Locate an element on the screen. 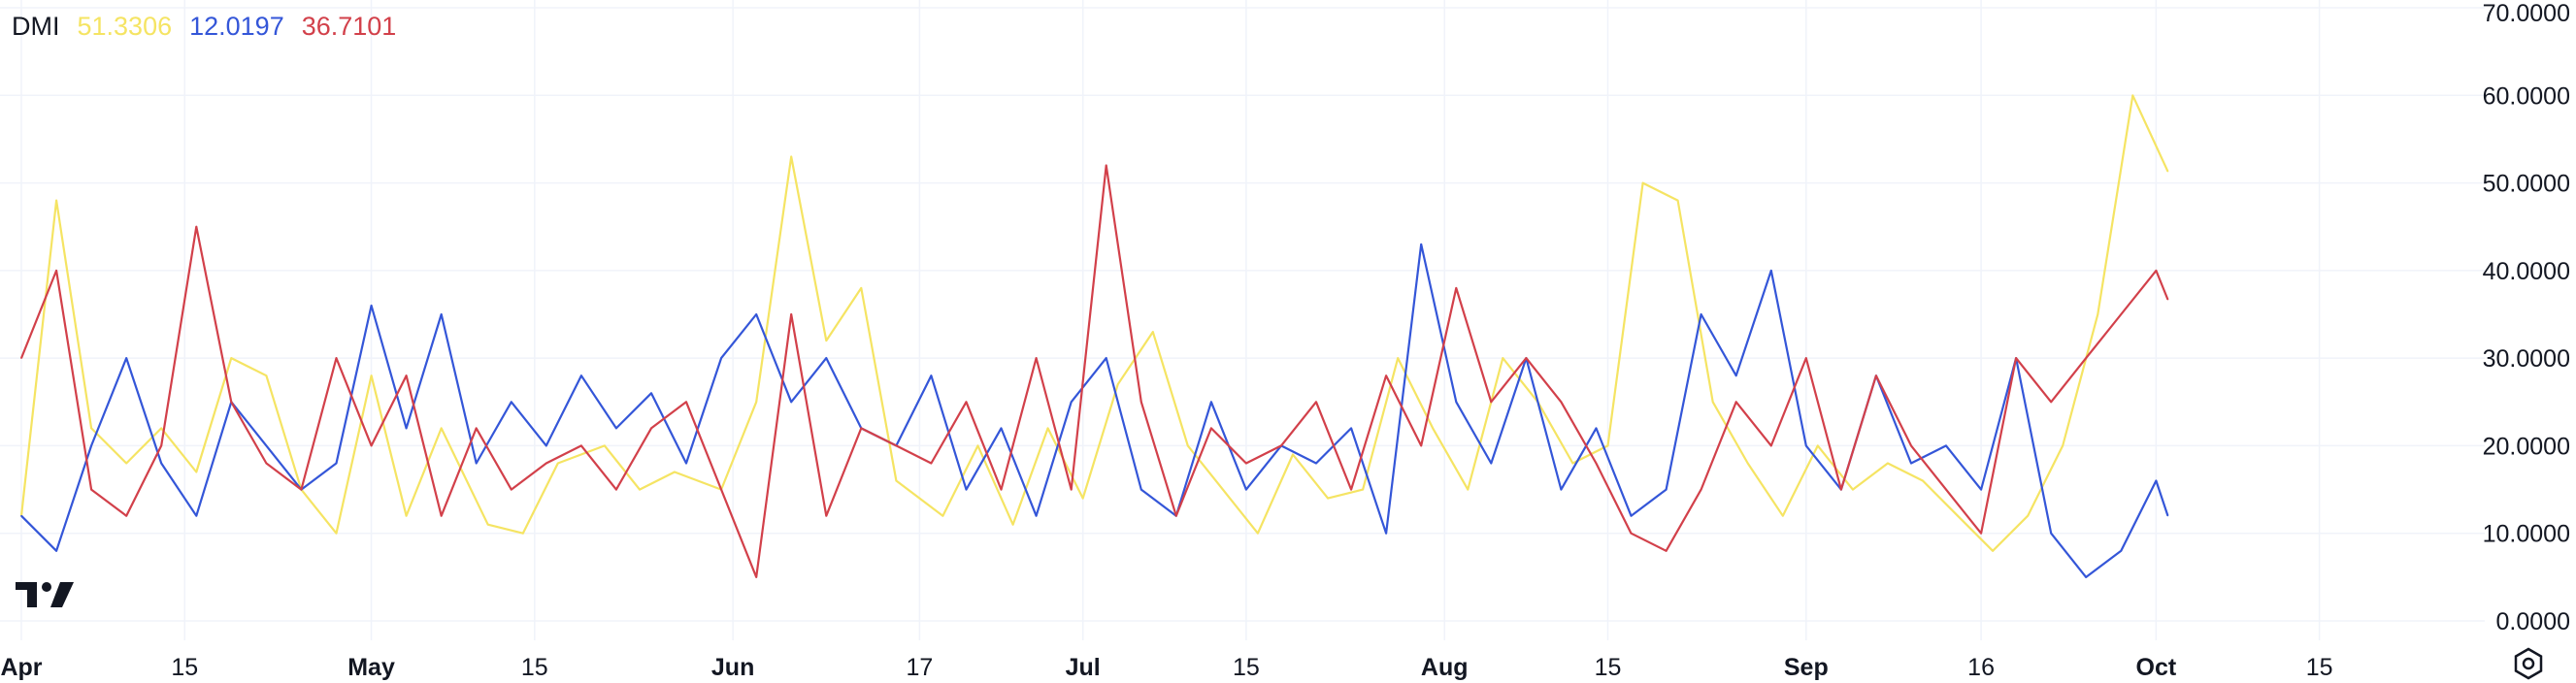 The image size is (2576, 683). indicator-name: DMI is located at coordinates (36, 26).